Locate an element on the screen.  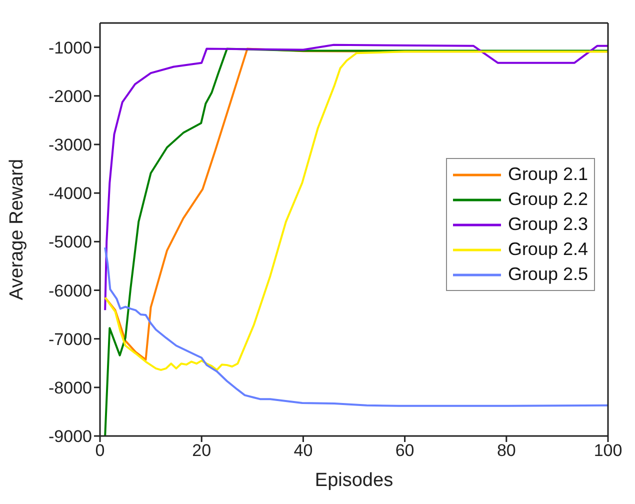
x-tick-label: 80 is located at coordinates (506, 450).